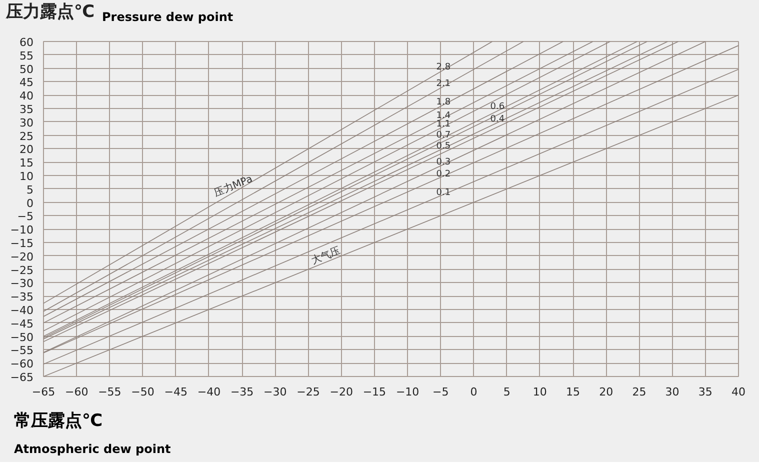 This screenshot has width=759, height=463. What do you see at coordinates (22, 310) in the screenshot?
I see `y-tick-label: −40` at bounding box center [22, 310].